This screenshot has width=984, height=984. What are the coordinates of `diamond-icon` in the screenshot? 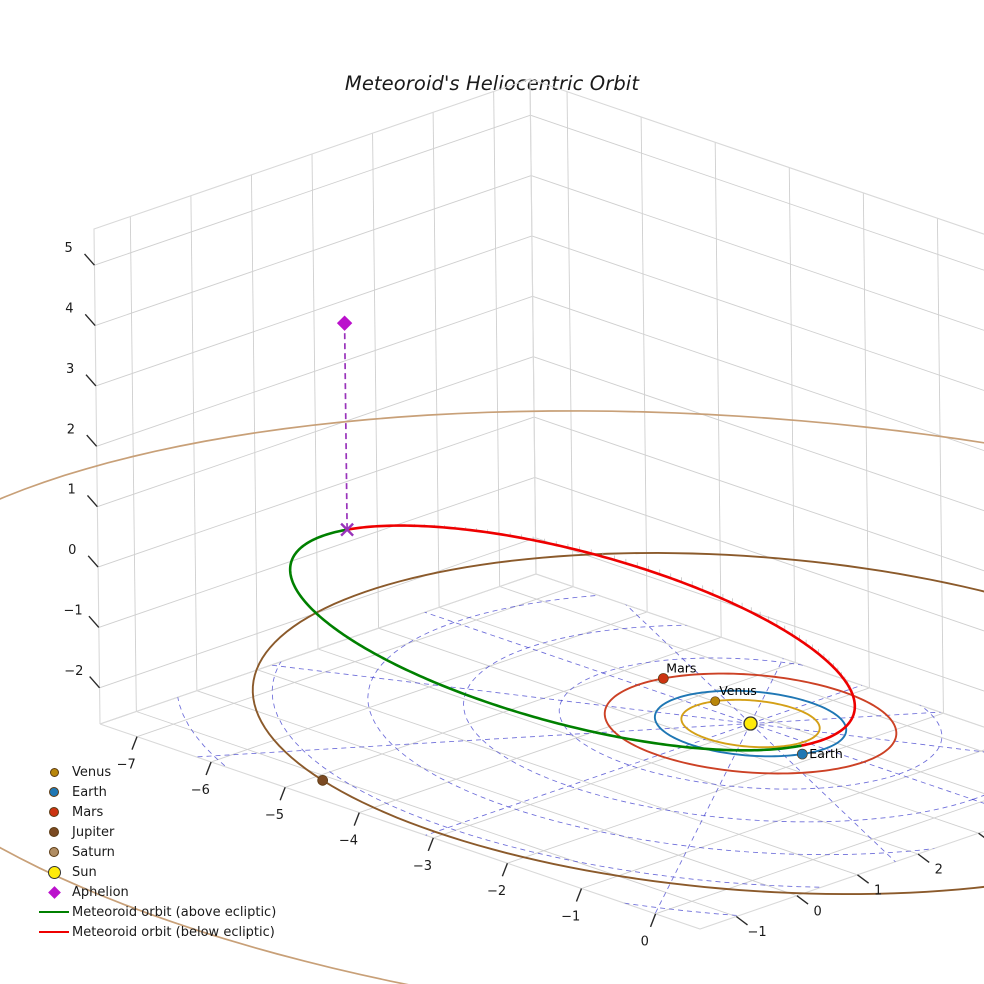 It's located at (54, 892).